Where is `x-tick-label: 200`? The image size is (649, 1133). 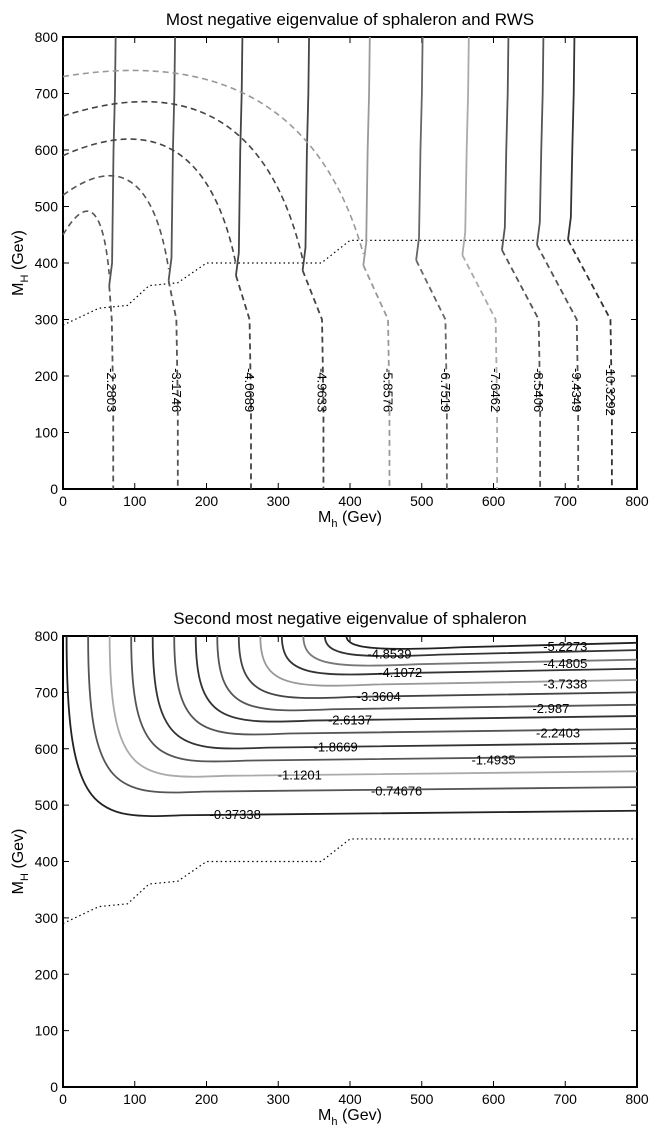 x-tick-label: 200 is located at coordinates (207, 1099).